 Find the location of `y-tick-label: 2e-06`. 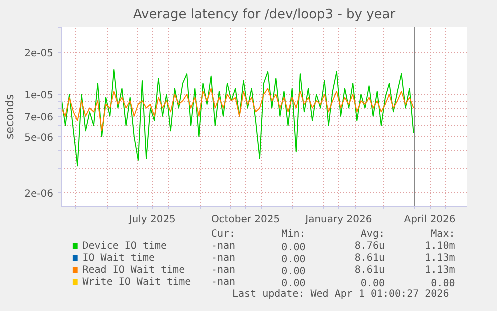

y-tick-label: 2e-06 is located at coordinates (39, 194).